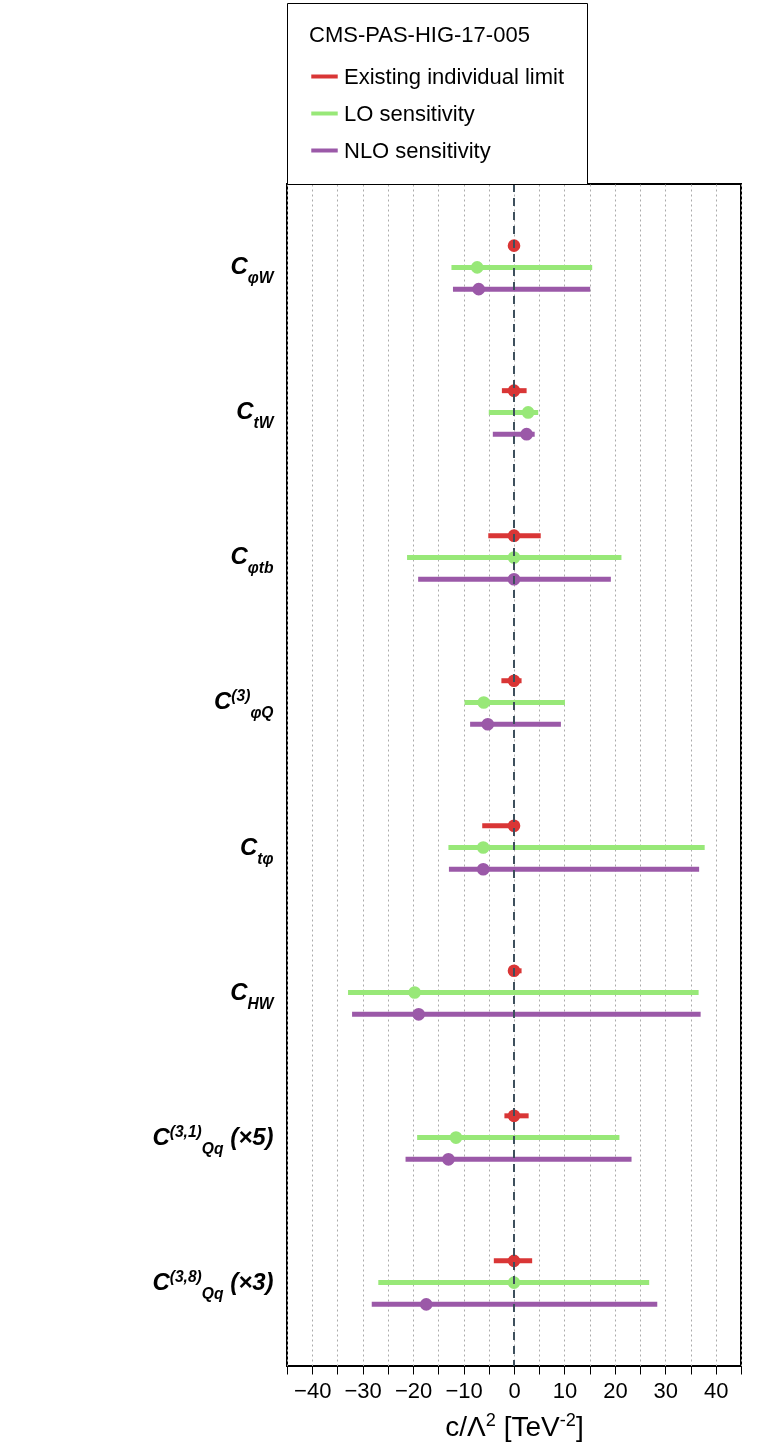 The width and height of the screenshot is (764, 1453). What do you see at coordinates (454, 76) in the screenshot?
I see `legend-label: Existing individual limit` at bounding box center [454, 76].